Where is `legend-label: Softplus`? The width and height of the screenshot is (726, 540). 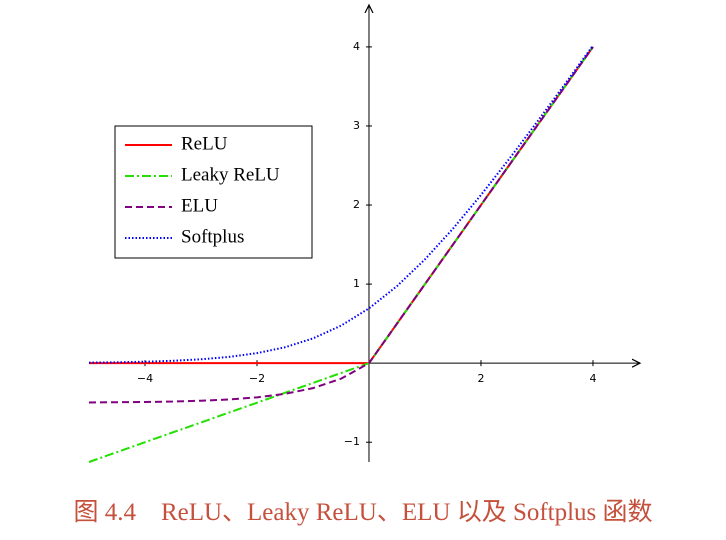 legend-label: Softplus is located at coordinates (212, 236).